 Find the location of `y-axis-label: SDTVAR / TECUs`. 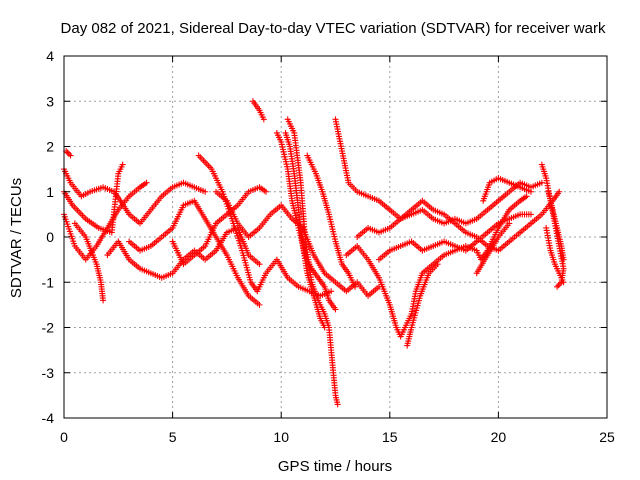

y-axis-label: SDTVAR / TECUs is located at coordinates (16, 238).